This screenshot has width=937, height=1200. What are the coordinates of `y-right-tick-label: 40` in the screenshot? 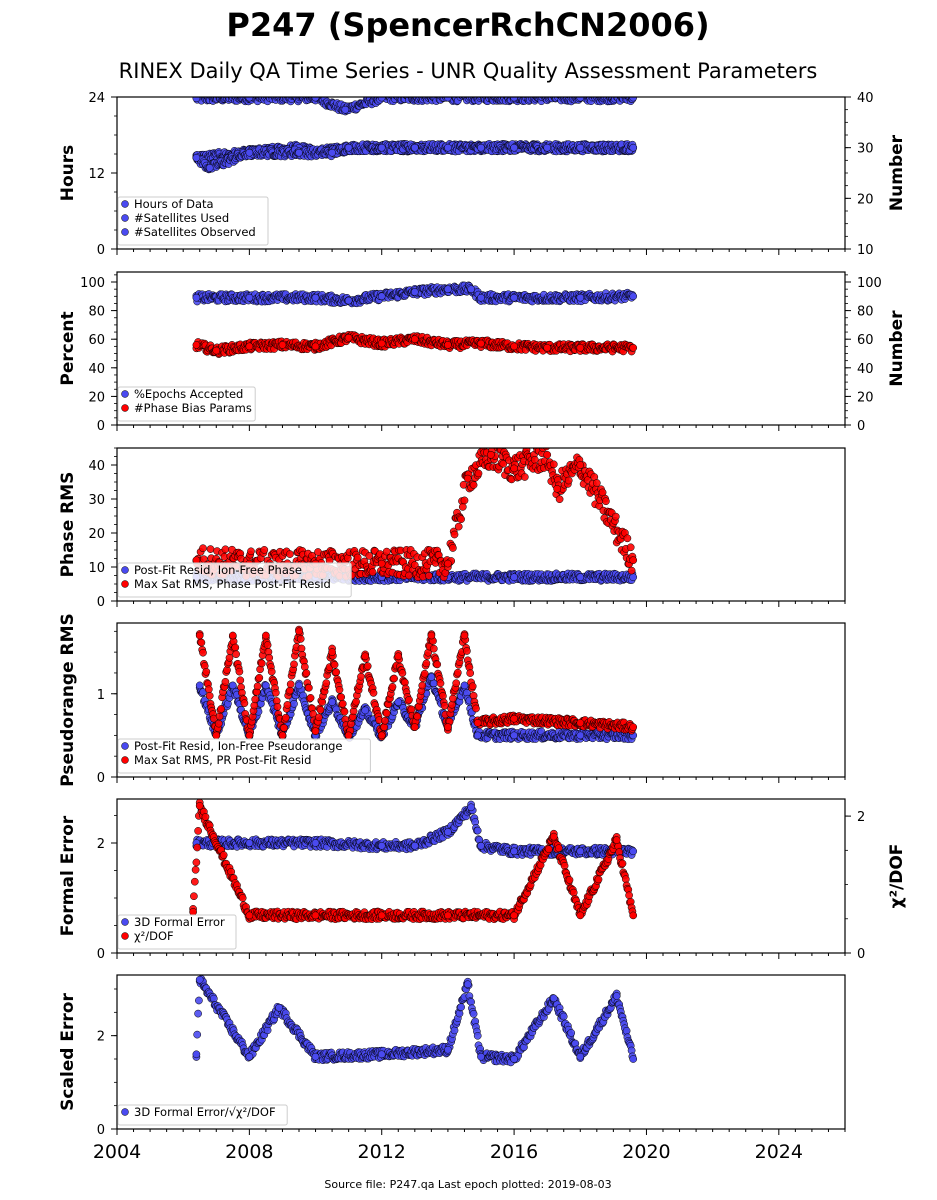 It's located at (865, 98).